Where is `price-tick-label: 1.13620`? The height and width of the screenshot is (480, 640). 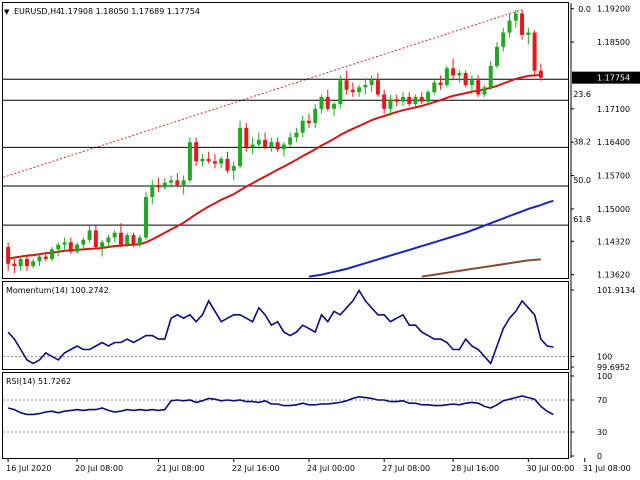 price-tick-label: 1.13620 is located at coordinates (613, 275).